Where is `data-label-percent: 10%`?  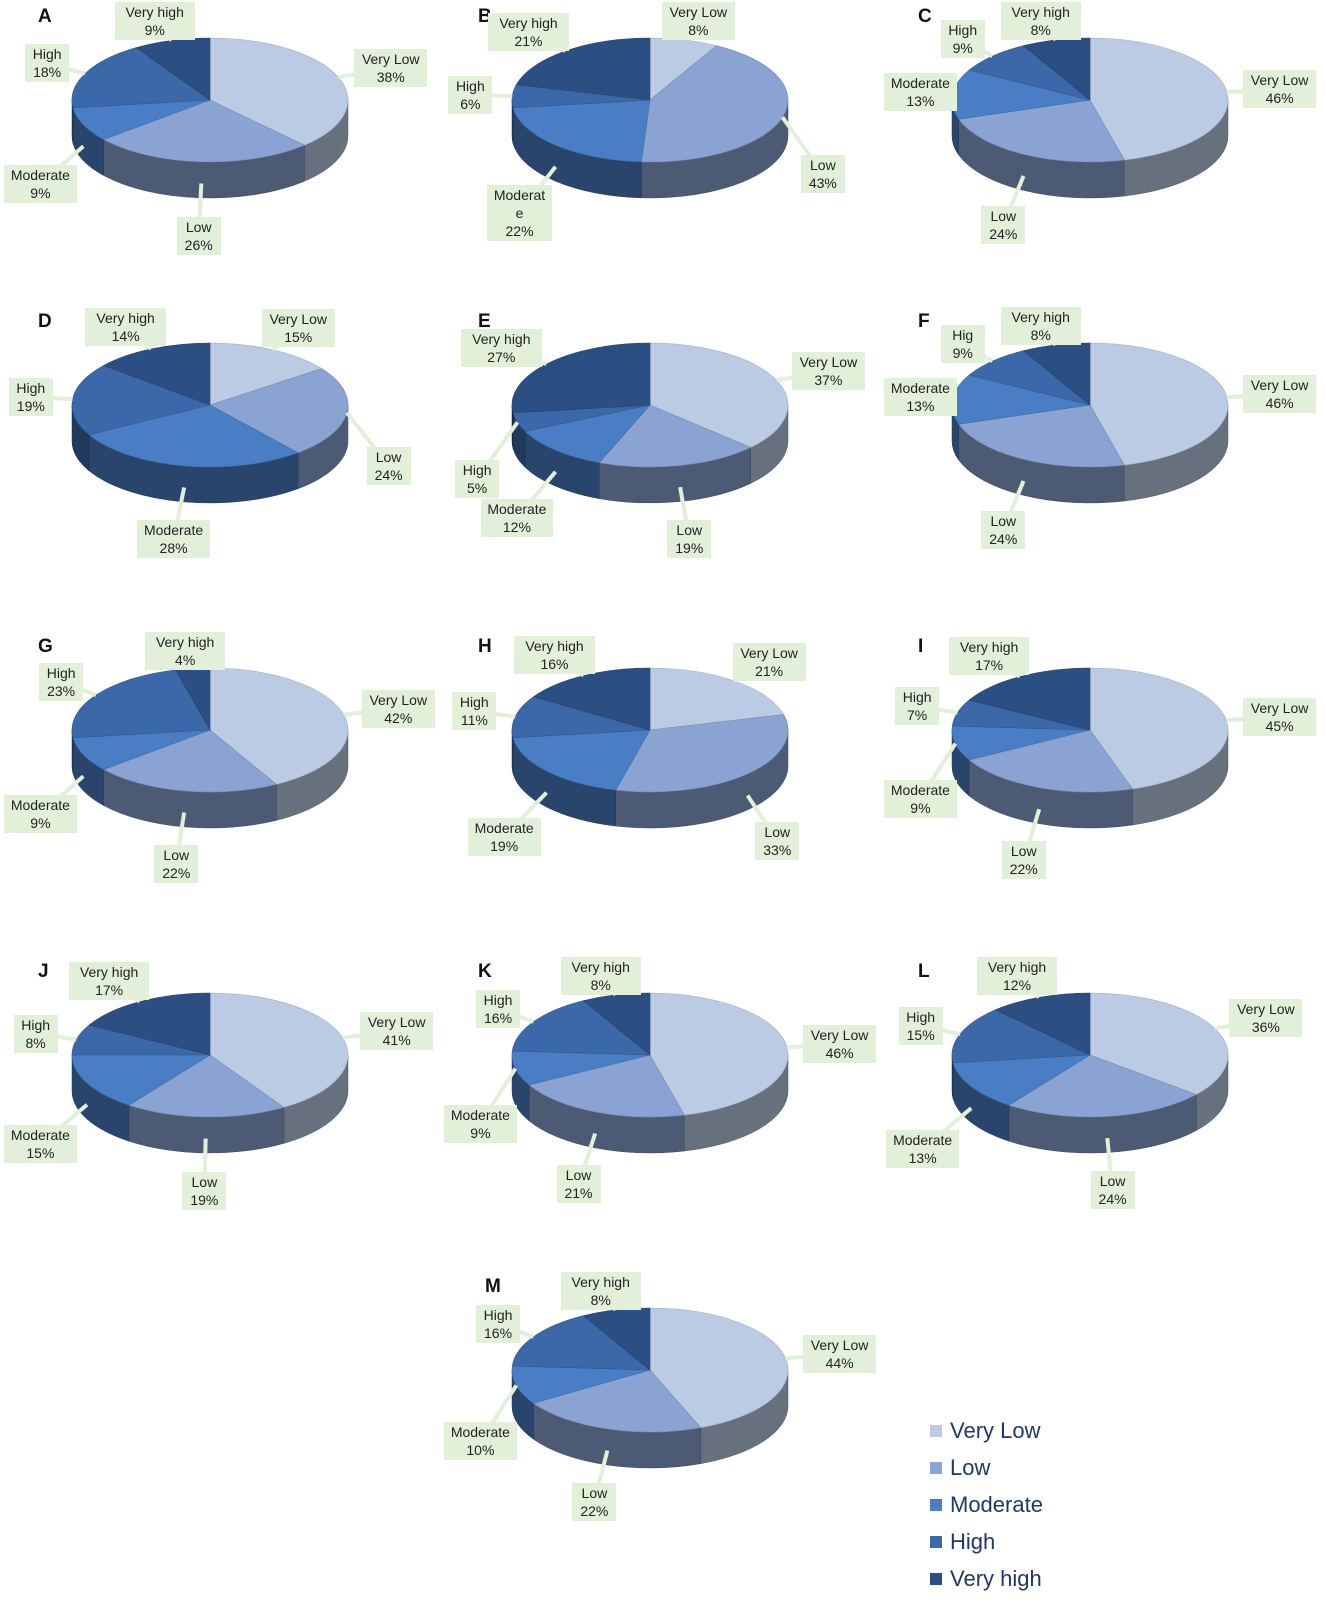
data-label-percent: 10% is located at coordinates (480, 1450).